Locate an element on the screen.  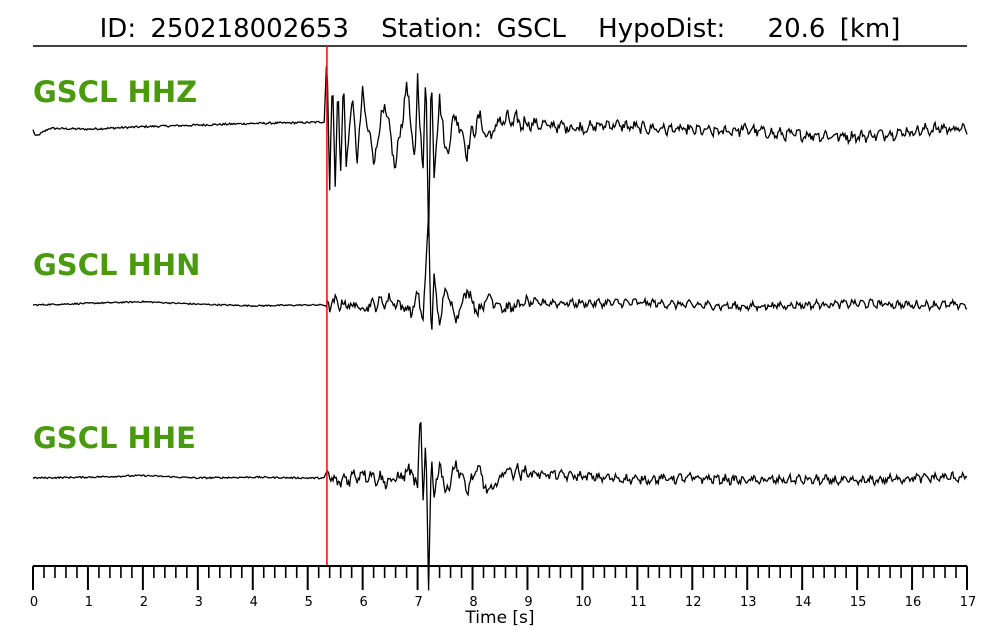
title-dist-value: 20.6 is located at coordinates (797, 29).